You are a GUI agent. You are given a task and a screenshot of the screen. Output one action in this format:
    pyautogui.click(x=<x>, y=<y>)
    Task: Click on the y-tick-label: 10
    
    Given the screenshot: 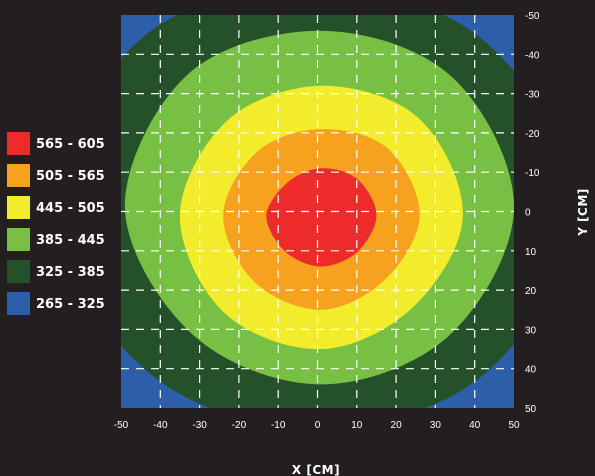 What is the action you would take?
    pyautogui.click(x=531, y=252)
    